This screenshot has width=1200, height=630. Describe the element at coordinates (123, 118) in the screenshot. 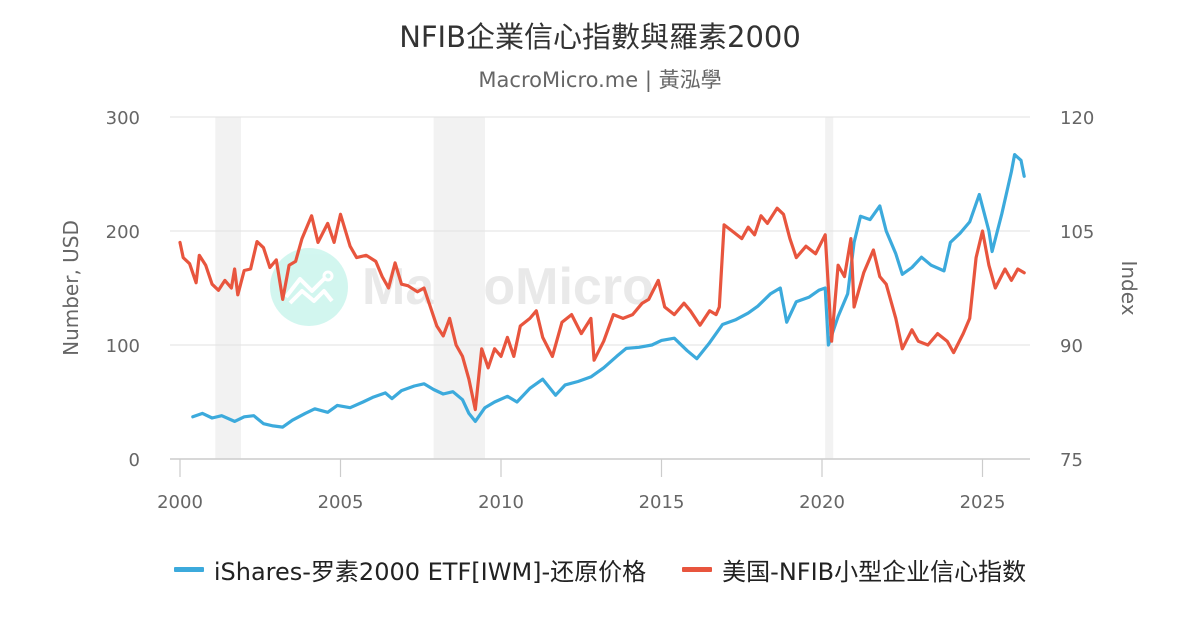

I see `left-tick-label: 300` at that location.